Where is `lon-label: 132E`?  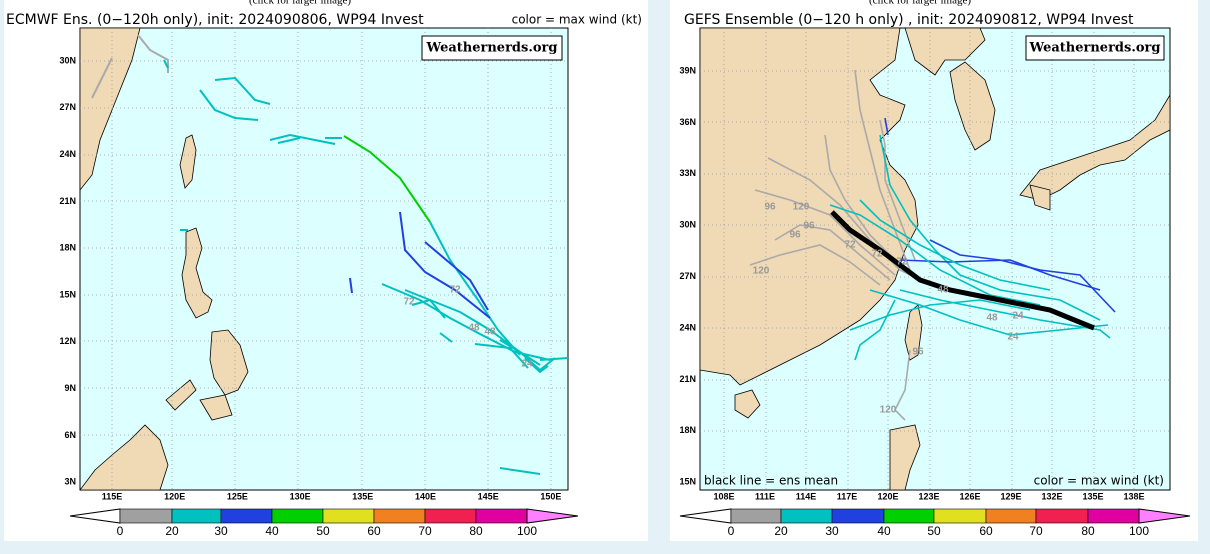
lon-label: 132E is located at coordinates (1051, 496).